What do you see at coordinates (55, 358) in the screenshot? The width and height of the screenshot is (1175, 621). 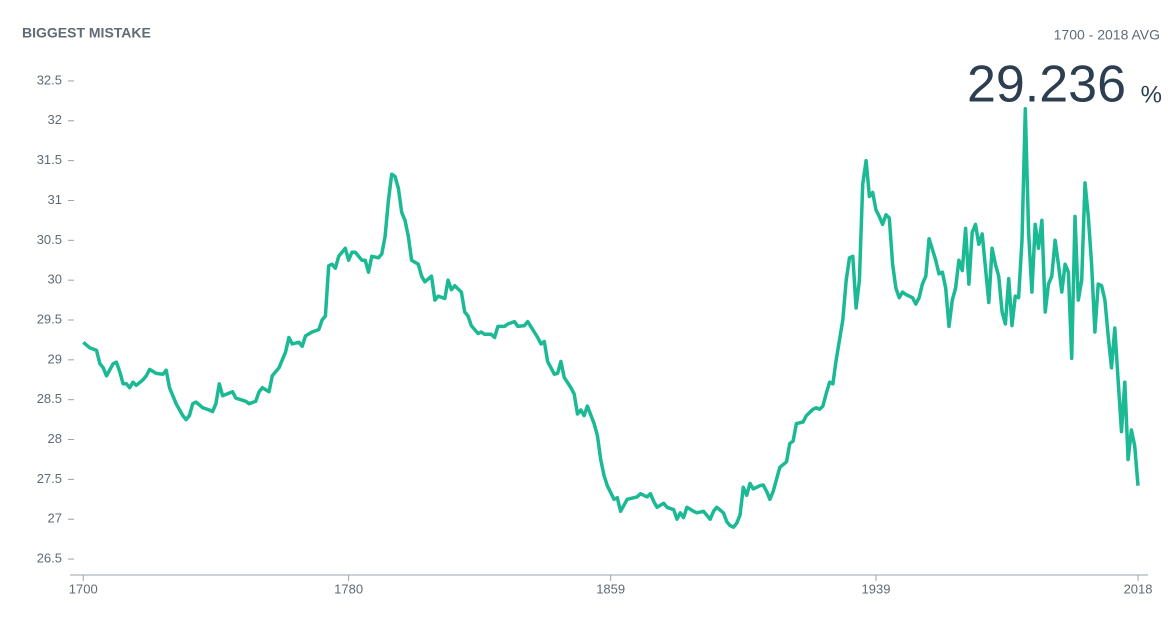 I see `y-tick-label: 29` at bounding box center [55, 358].